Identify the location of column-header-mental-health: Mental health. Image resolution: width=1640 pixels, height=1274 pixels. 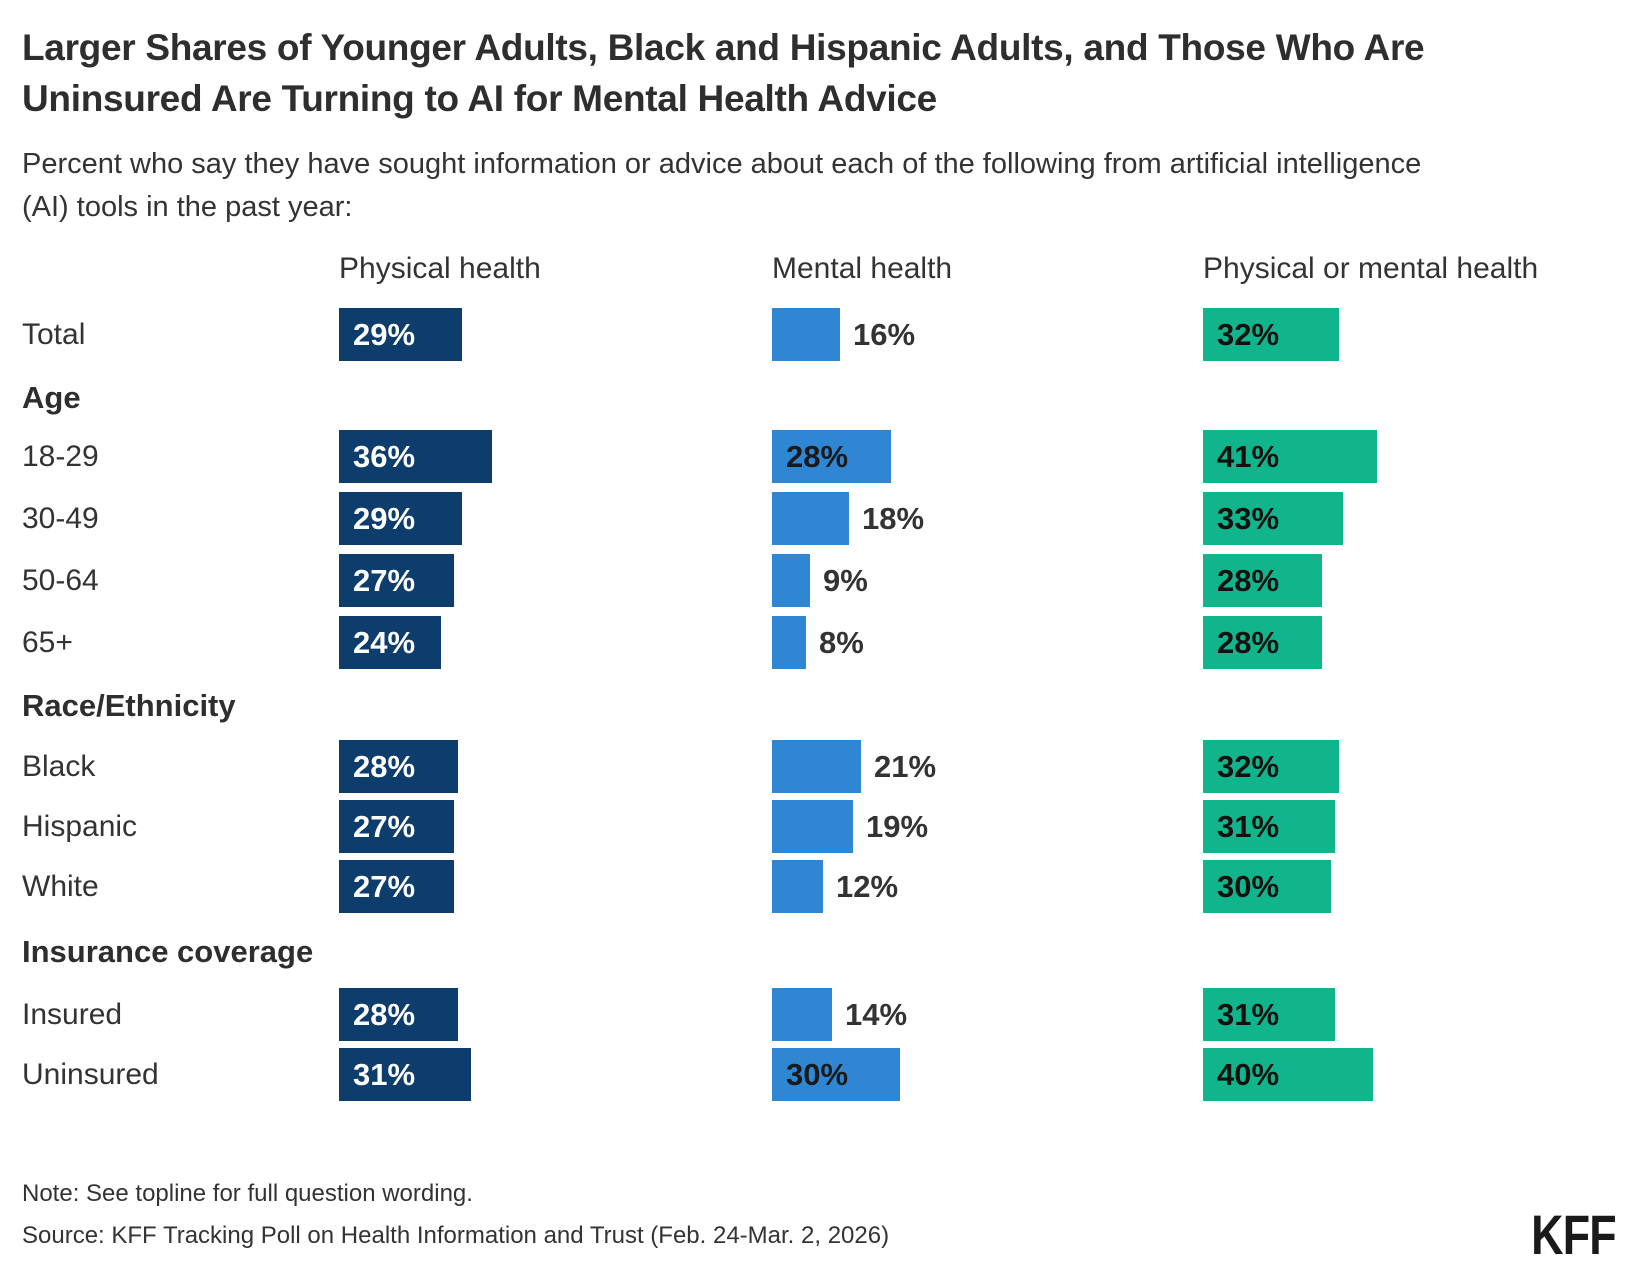
(862, 268).